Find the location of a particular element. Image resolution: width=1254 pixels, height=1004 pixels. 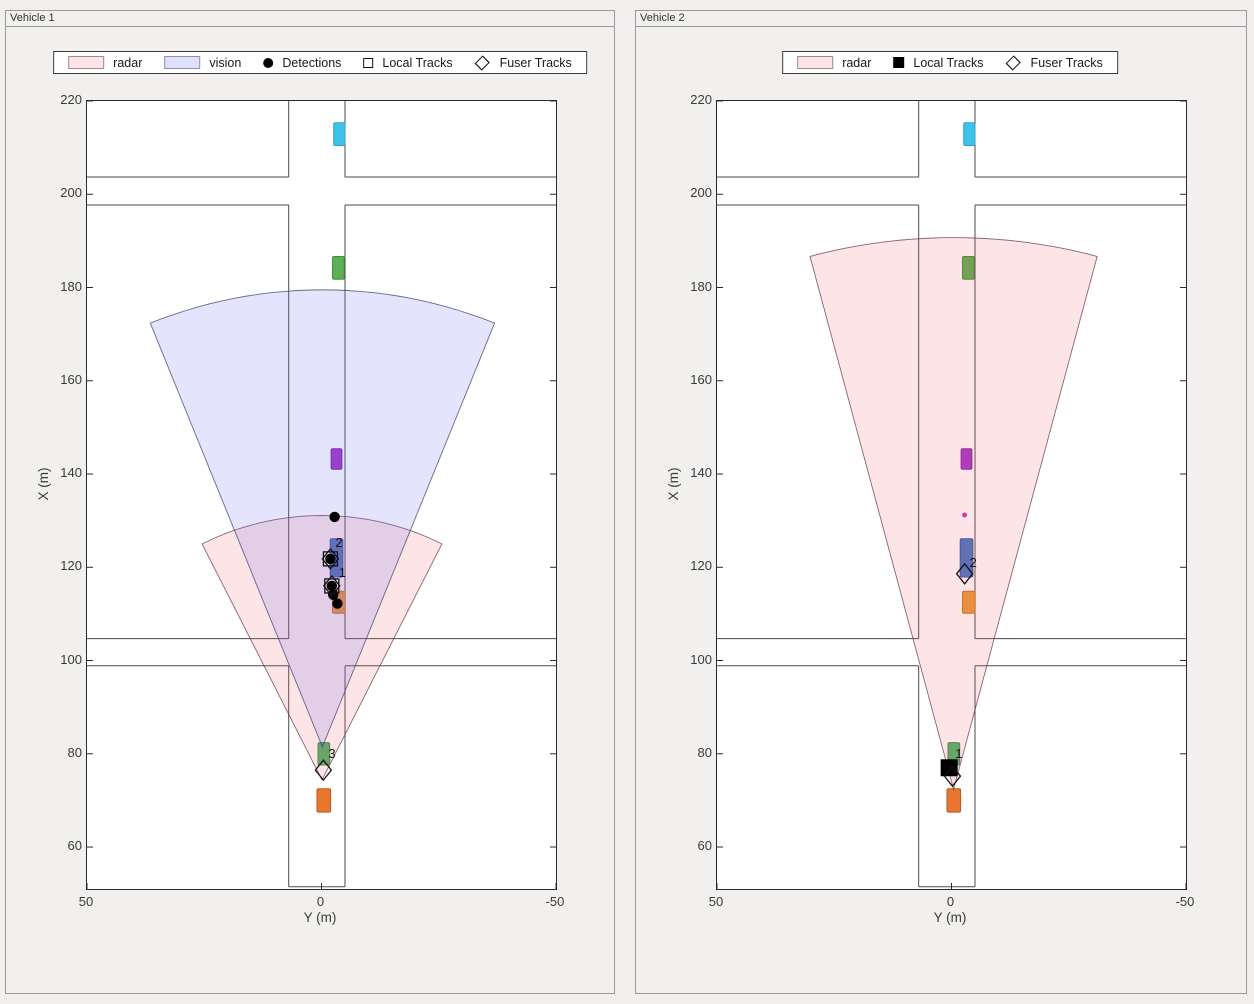

vision-coverage-area is located at coordinates (322, 518).